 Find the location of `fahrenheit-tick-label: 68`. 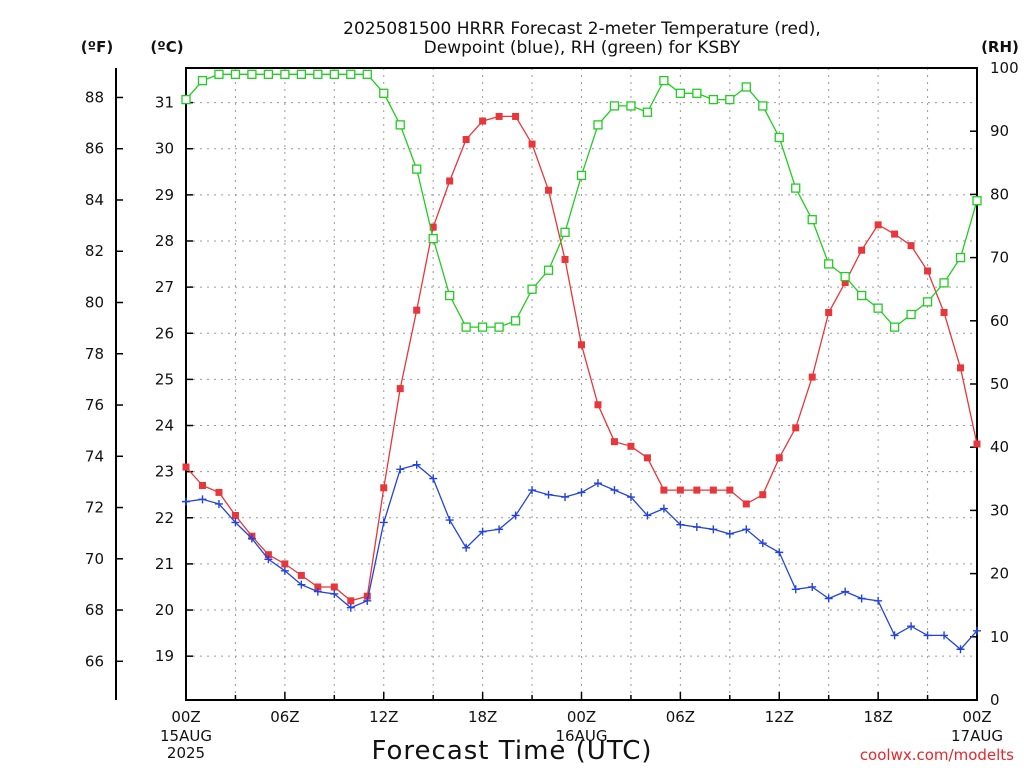

fahrenheit-tick-label: 68 is located at coordinates (94, 610).